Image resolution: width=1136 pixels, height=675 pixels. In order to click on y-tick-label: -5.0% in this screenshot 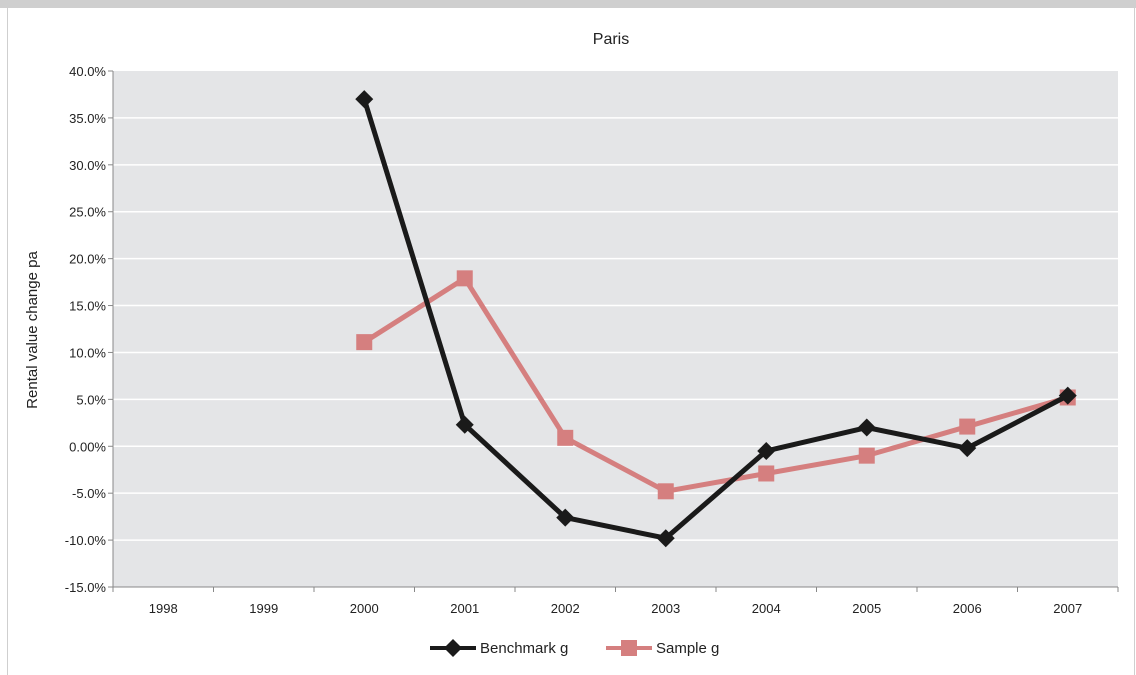, I will do `click(89, 493)`.